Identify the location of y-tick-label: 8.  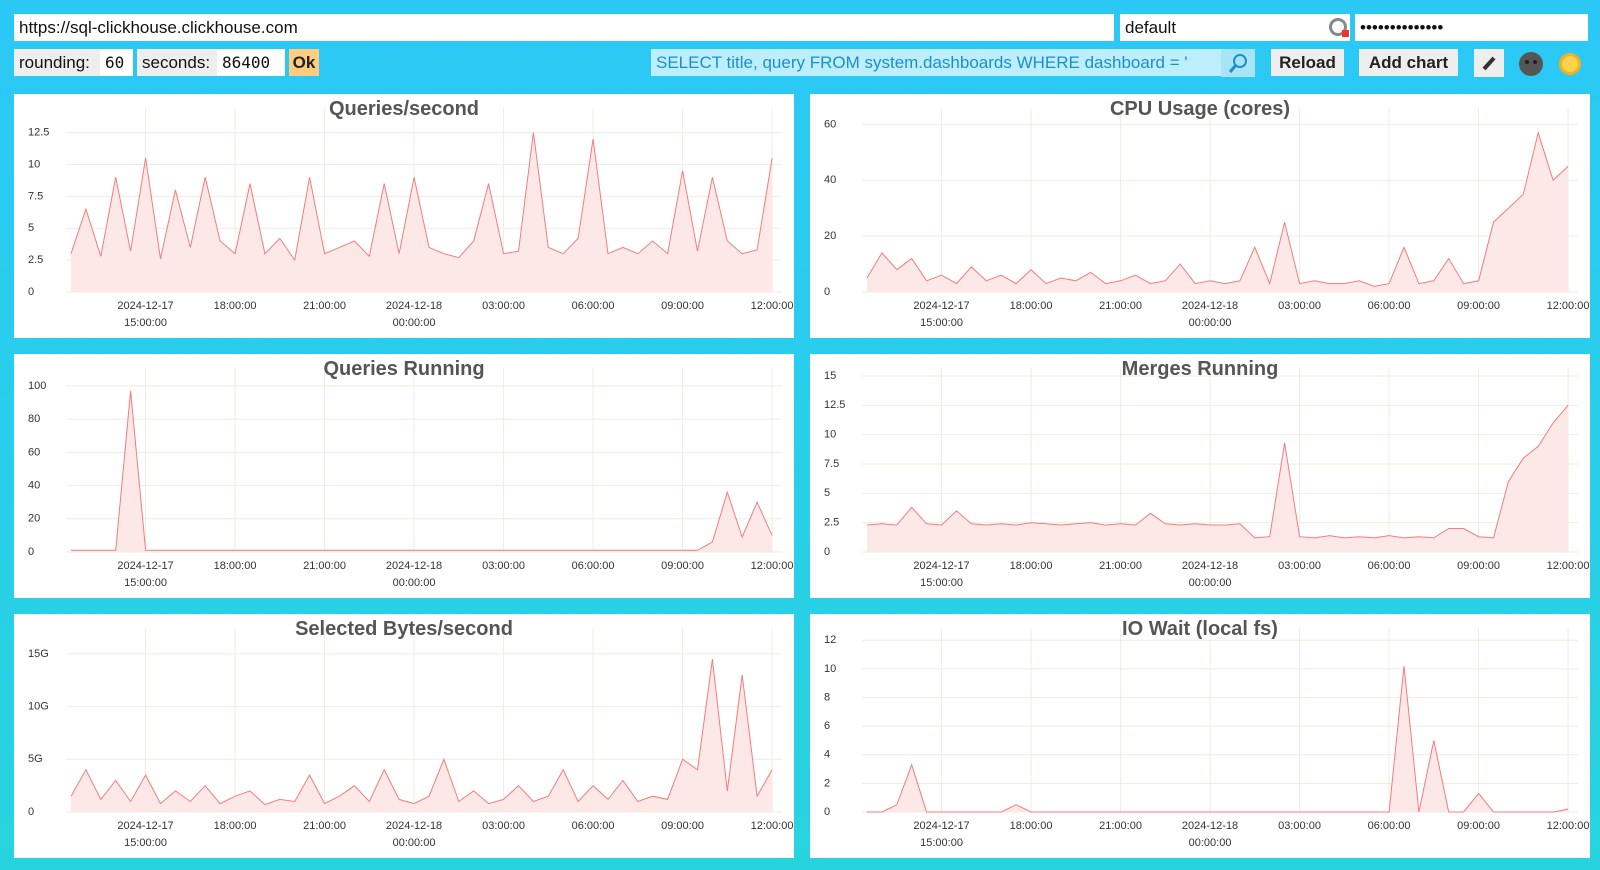
(827, 697).